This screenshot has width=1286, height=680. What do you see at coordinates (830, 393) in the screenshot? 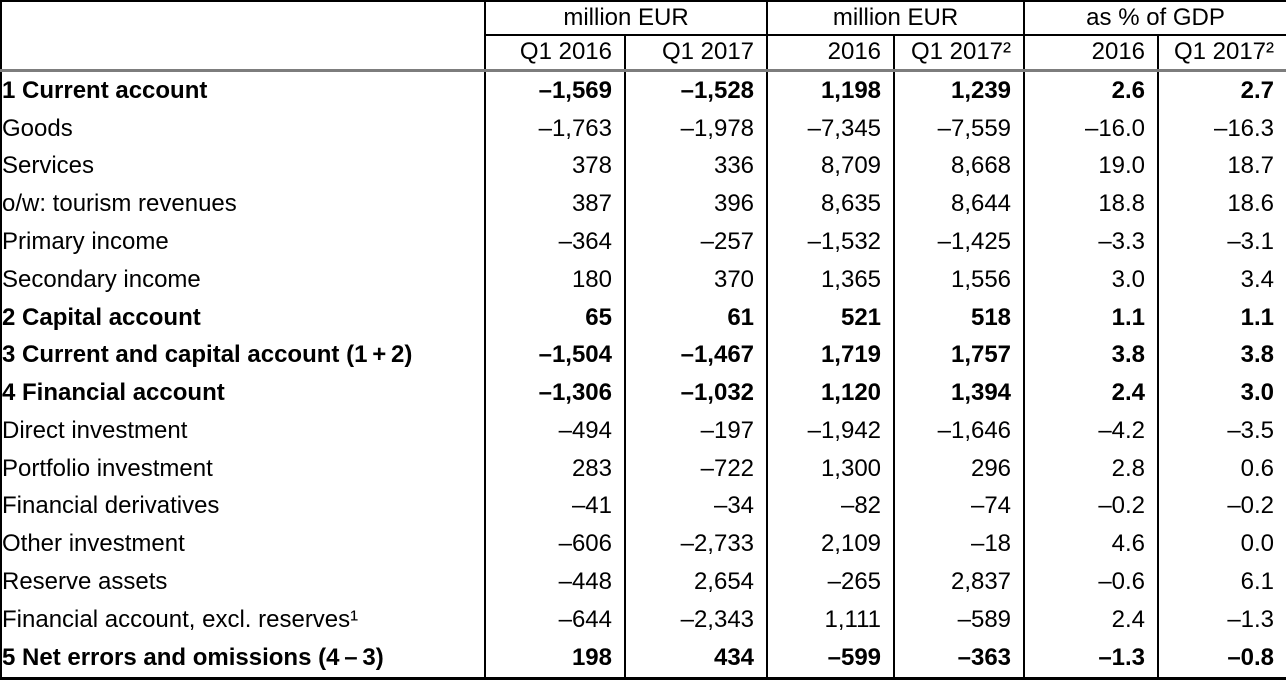
I see `cell-value: 1,120` at bounding box center [830, 393].